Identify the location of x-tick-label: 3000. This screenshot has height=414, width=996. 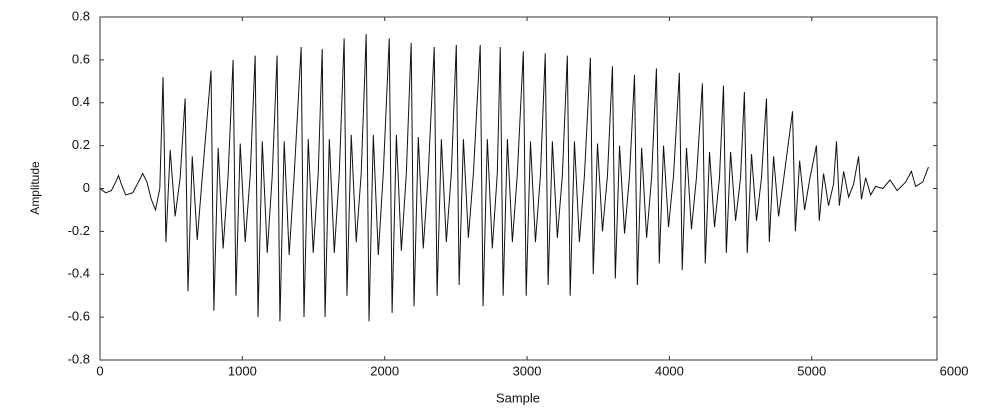
(527, 370).